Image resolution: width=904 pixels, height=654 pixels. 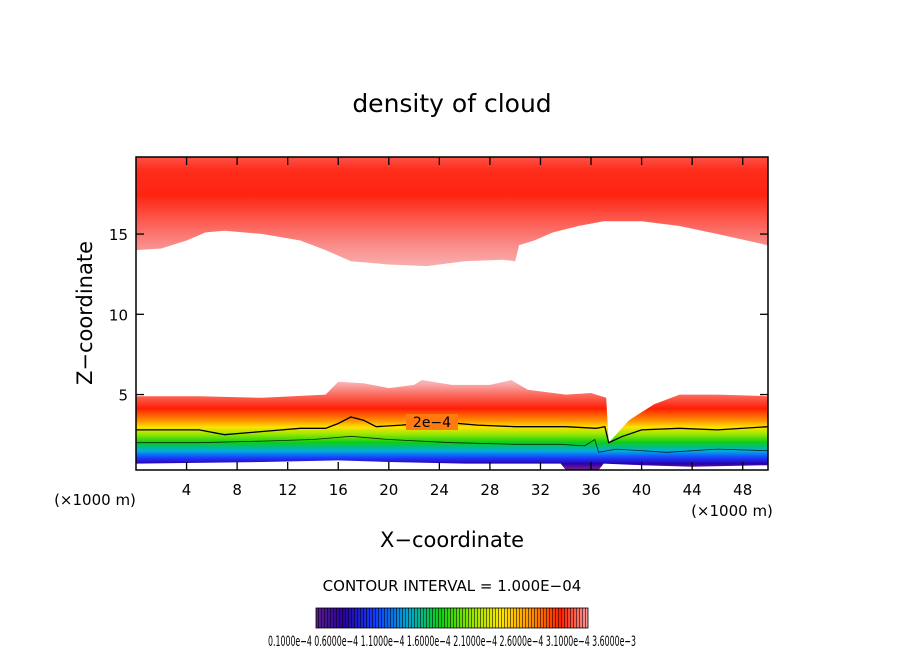 What do you see at coordinates (118, 315) in the screenshot?
I see `y-tick-label: 10` at bounding box center [118, 315].